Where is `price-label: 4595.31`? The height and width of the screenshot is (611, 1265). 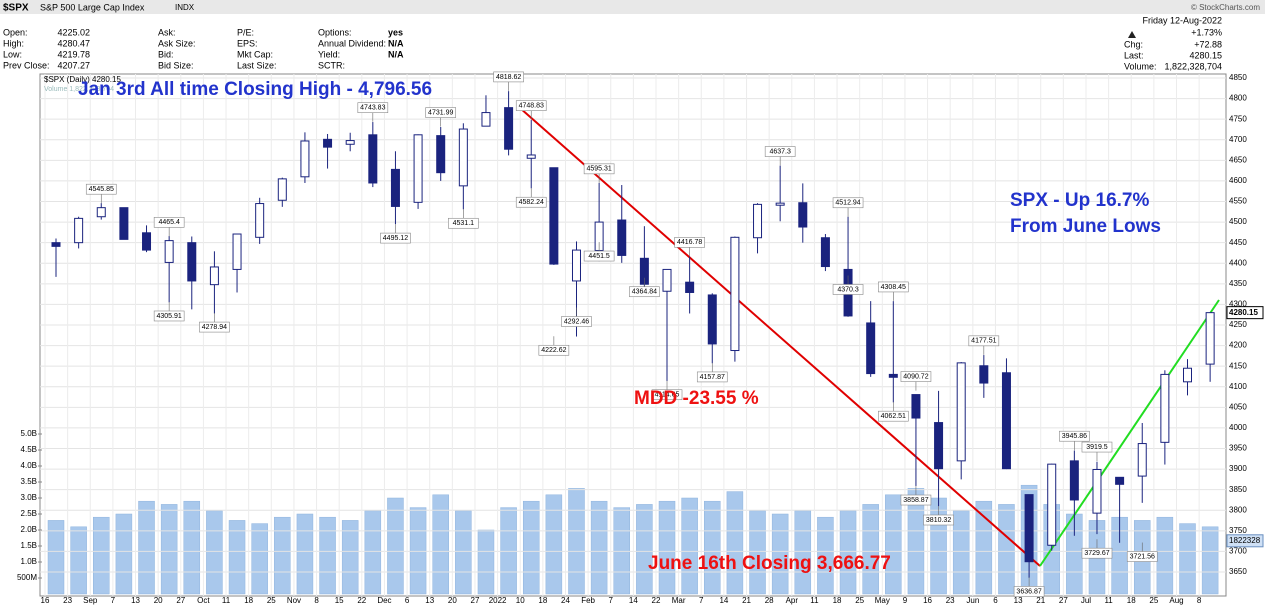
price-label: 4595.31 is located at coordinates (598, 169).